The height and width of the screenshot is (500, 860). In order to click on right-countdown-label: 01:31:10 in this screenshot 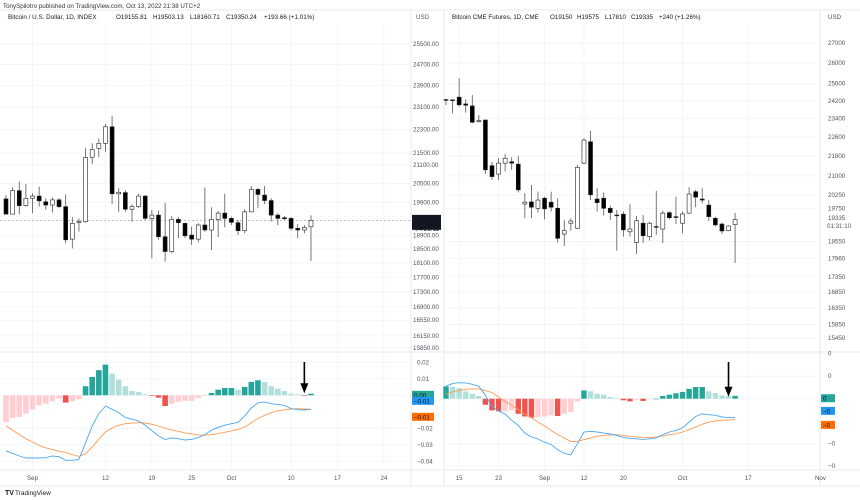, I will do `click(839, 226)`.